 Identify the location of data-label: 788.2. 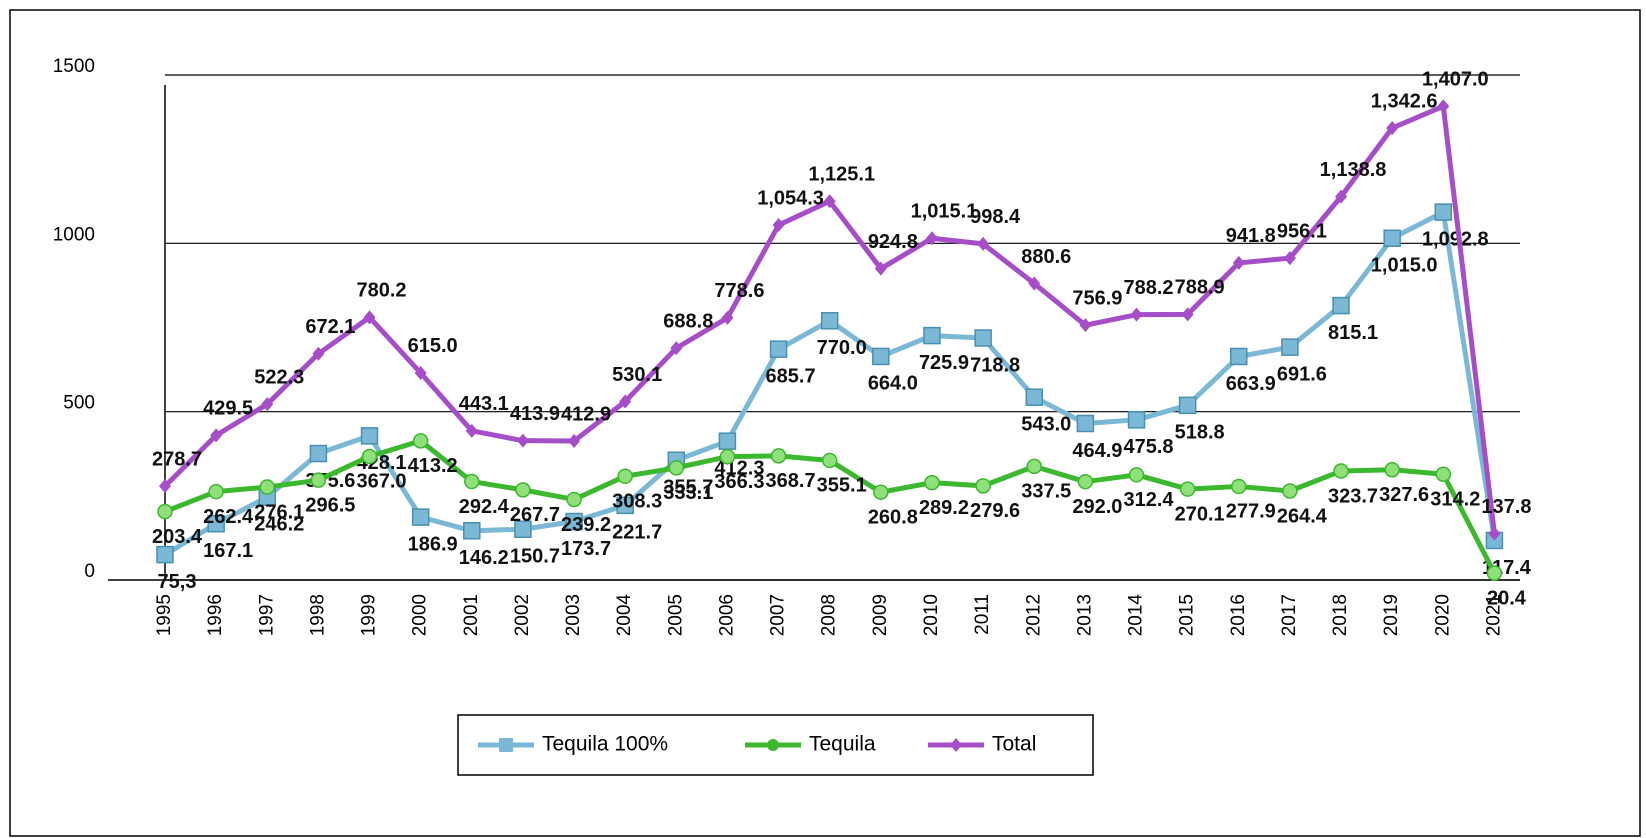
(1148, 288).